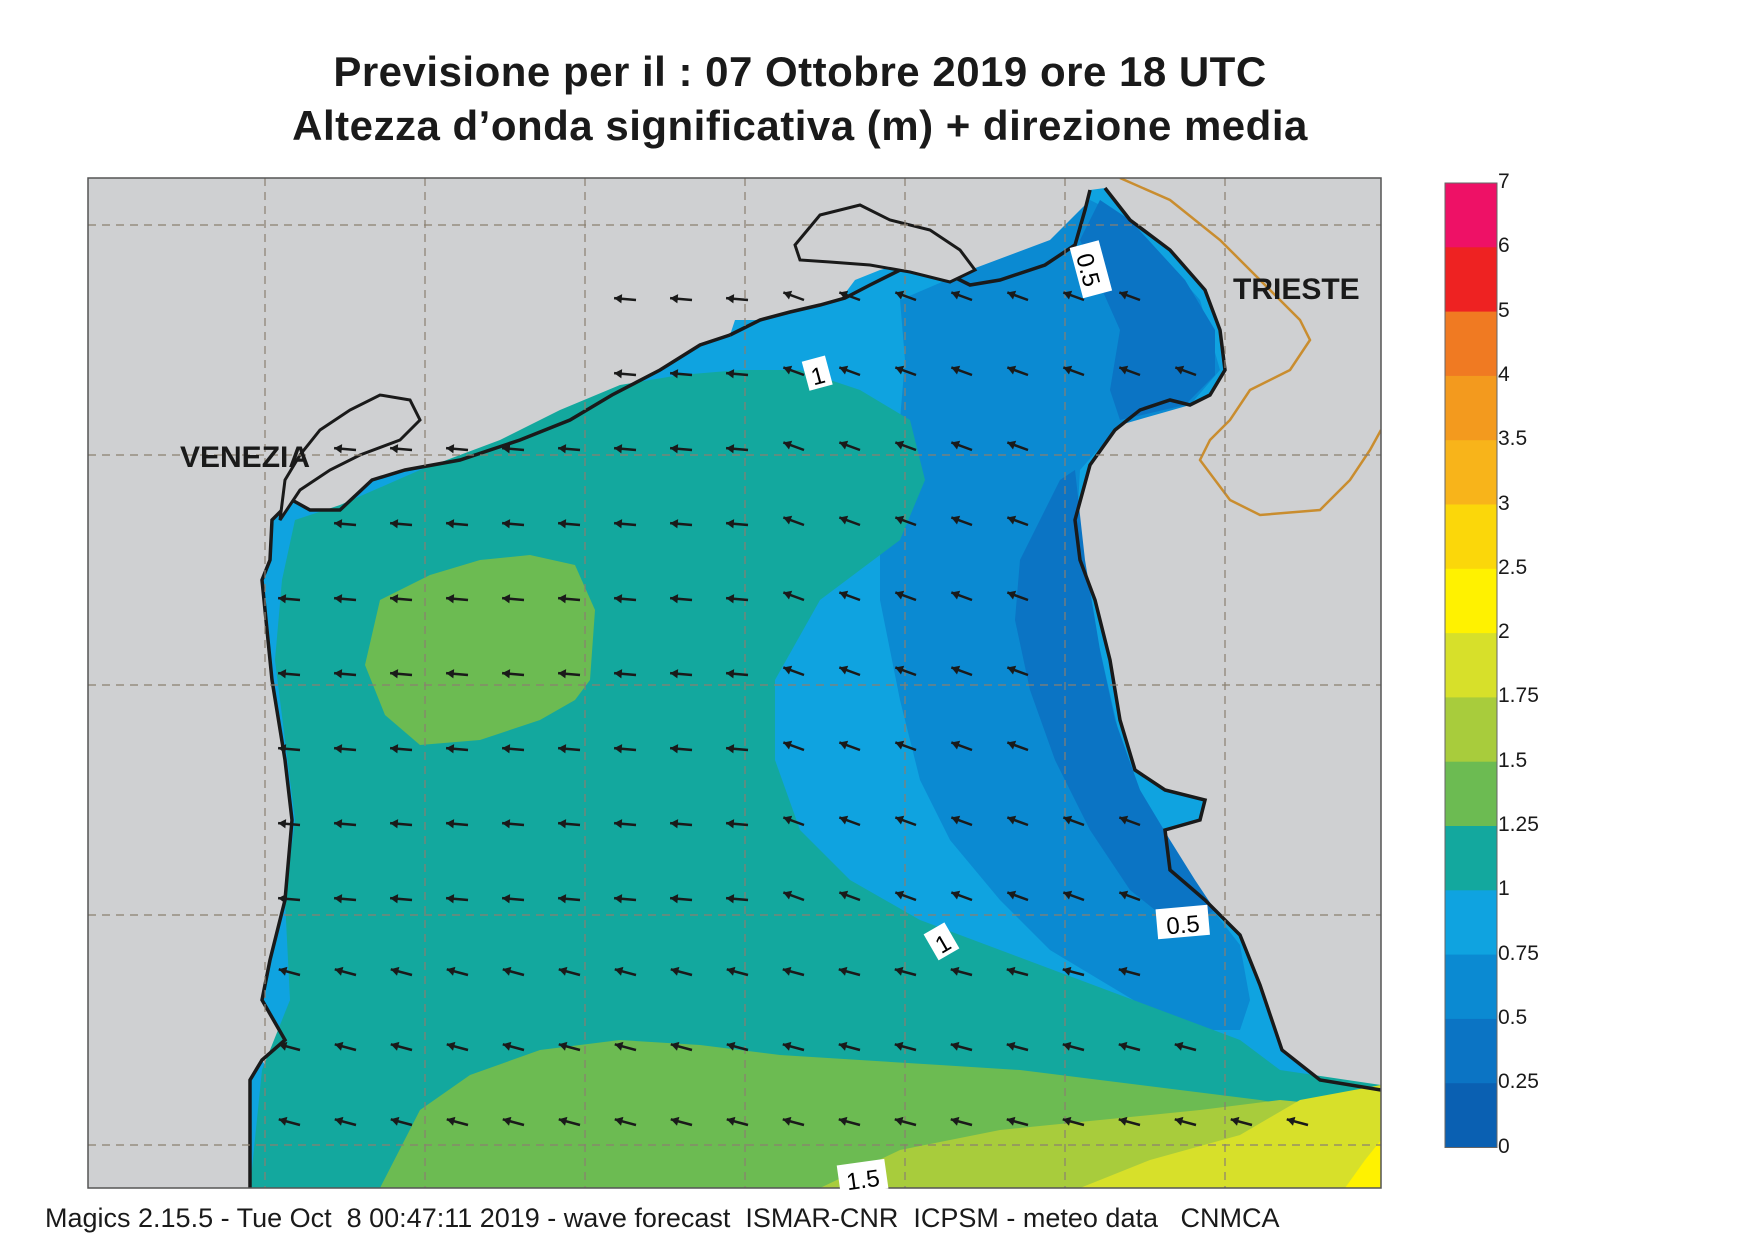 The height and width of the screenshot is (1242, 1755). What do you see at coordinates (1504, 310) in the screenshot?
I see `colorbar-tick-label: 5` at bounding box center [1504, 310].